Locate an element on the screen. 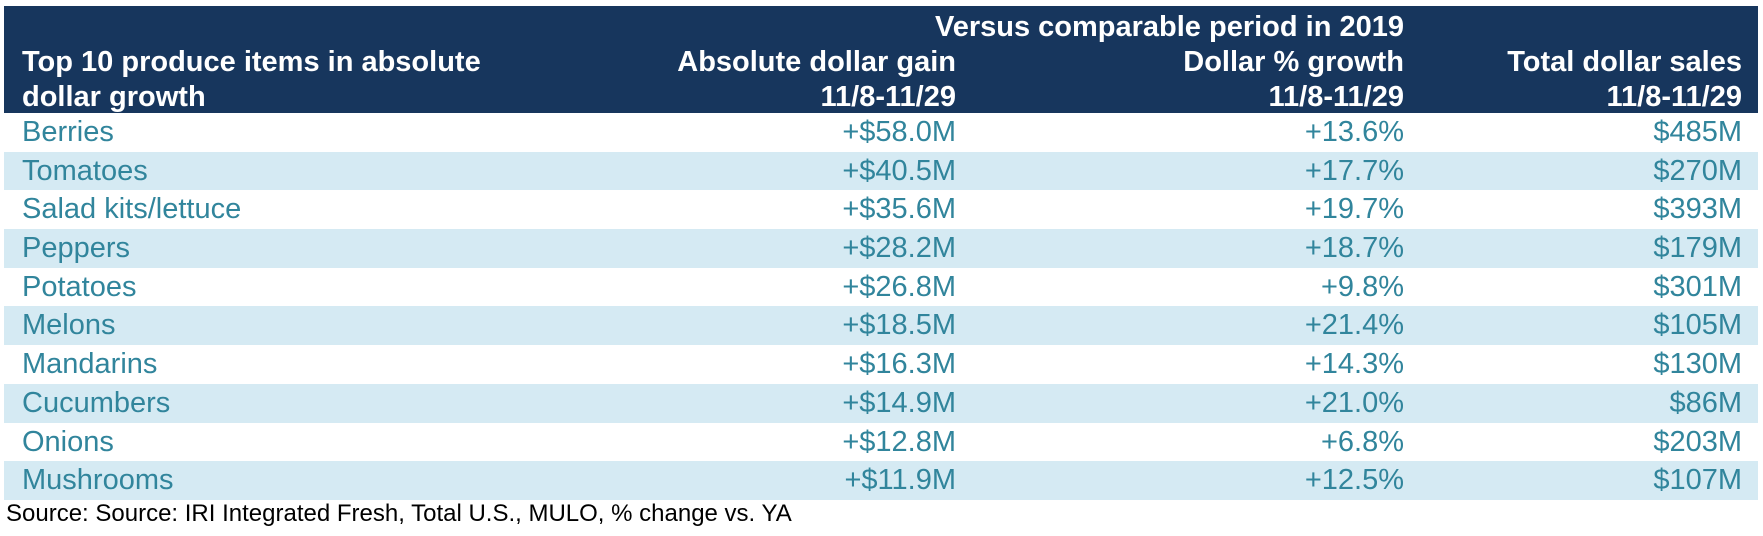  absolute-gain-cell: +$12.8M is located at coordinates (899, 441).